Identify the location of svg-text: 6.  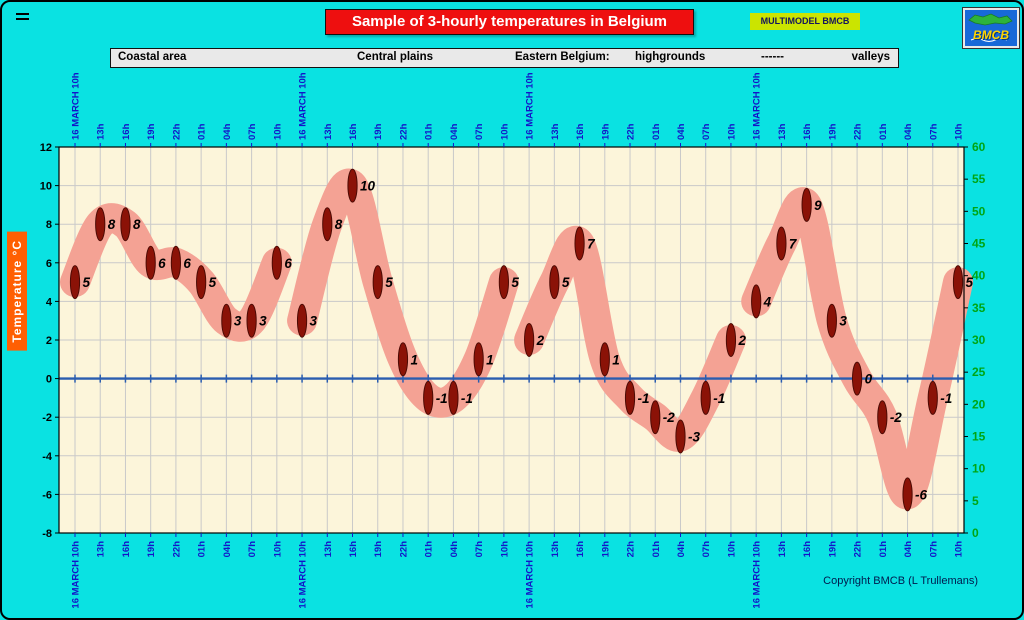
(49, 264).